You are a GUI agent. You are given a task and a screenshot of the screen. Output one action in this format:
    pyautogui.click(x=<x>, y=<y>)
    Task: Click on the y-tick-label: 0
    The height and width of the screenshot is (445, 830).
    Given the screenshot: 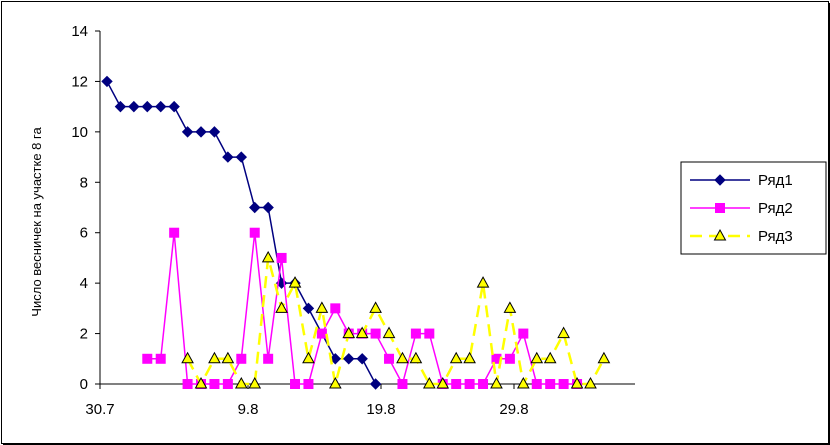 What is the action you would take?
    pyautogui.click(x=84, y=384)
    